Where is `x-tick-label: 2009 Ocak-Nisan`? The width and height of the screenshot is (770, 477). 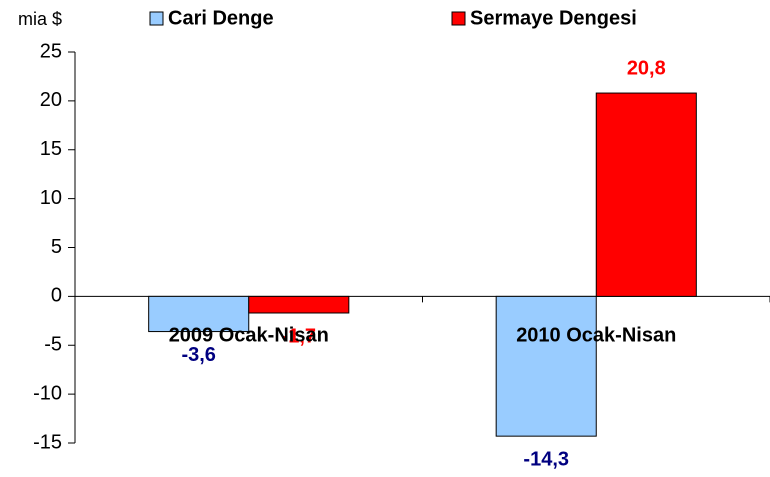
x-tick-label: 2009 Ocak-Nisan is located at coordinates (249, 336).